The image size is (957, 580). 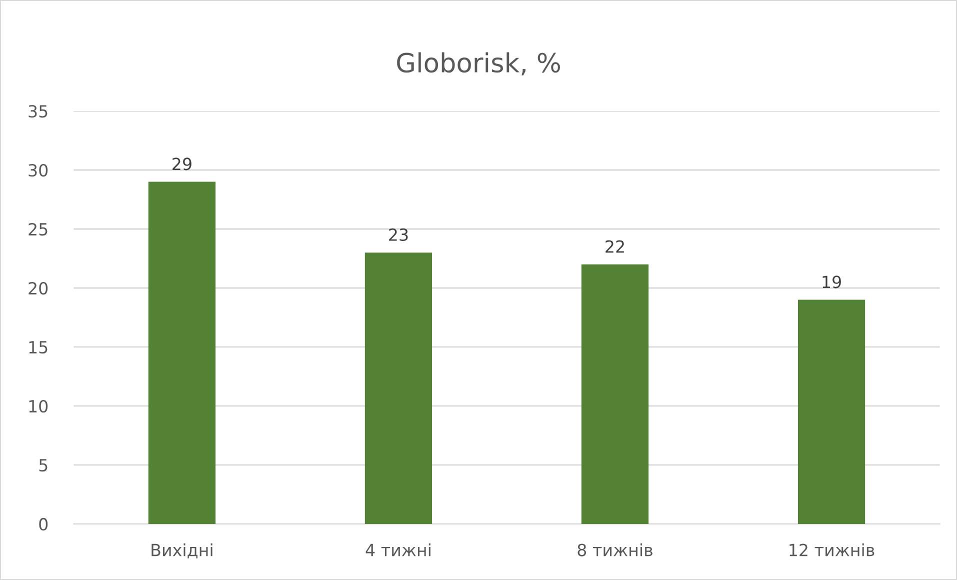 What do you see at coordinates (43, 524) in the screenshot?
I see `y-tick-label: 0` at bounding box center [43, 524].